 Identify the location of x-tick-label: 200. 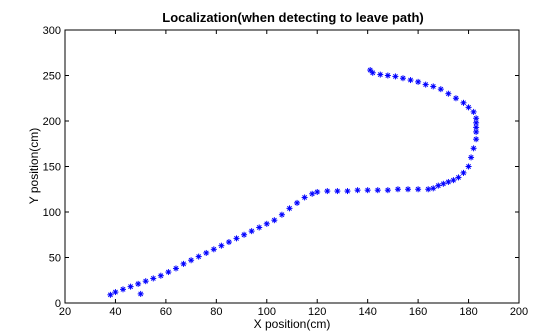
(519, 312).